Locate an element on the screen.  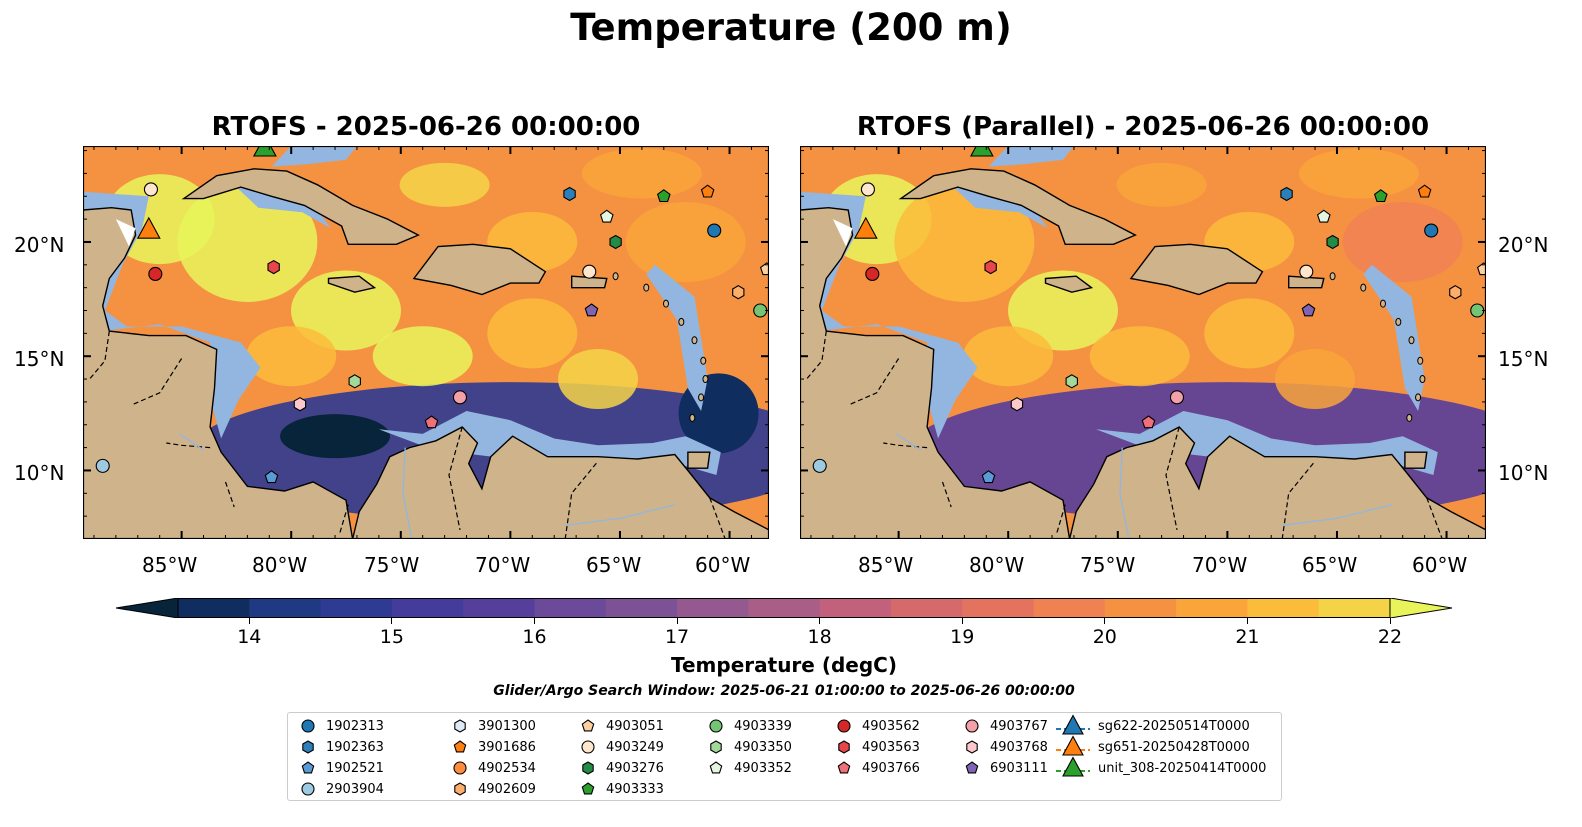
land-cuba is located at coordinates (300, 207).